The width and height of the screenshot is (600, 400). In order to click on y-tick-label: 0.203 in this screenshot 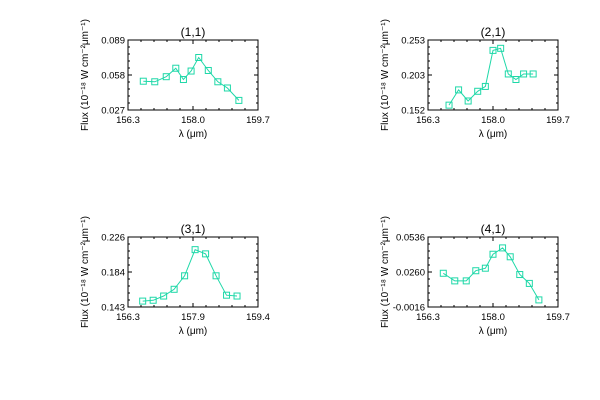, I will do `click(413, 76)`.